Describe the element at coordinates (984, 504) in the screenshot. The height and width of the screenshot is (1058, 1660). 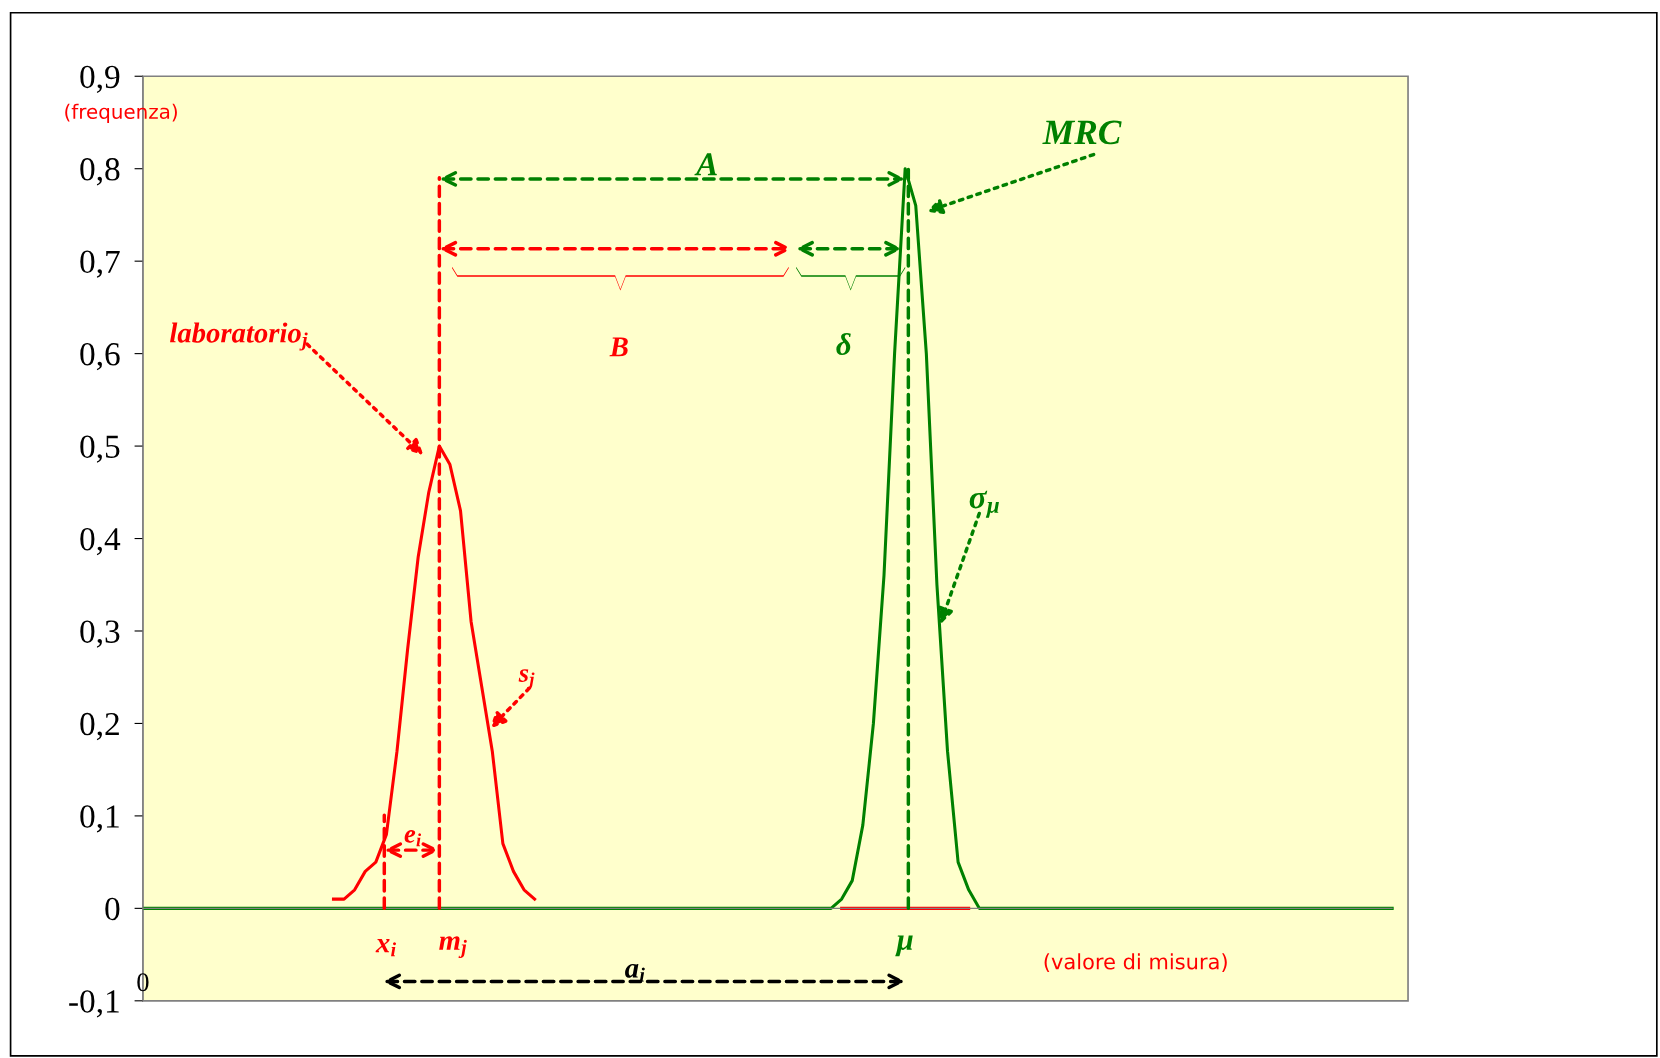
I see `annotation: σ$_{μ}$` at that location.